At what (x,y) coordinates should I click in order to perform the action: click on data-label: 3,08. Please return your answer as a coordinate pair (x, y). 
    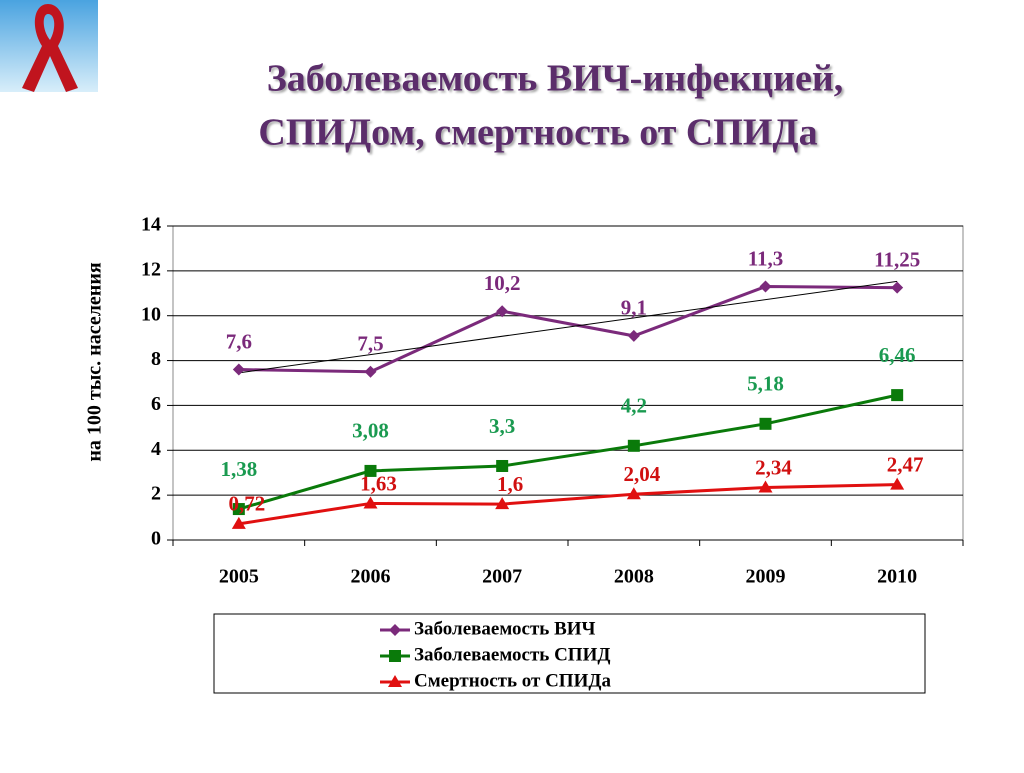
    Looking at the image, I should click on (370, 431).